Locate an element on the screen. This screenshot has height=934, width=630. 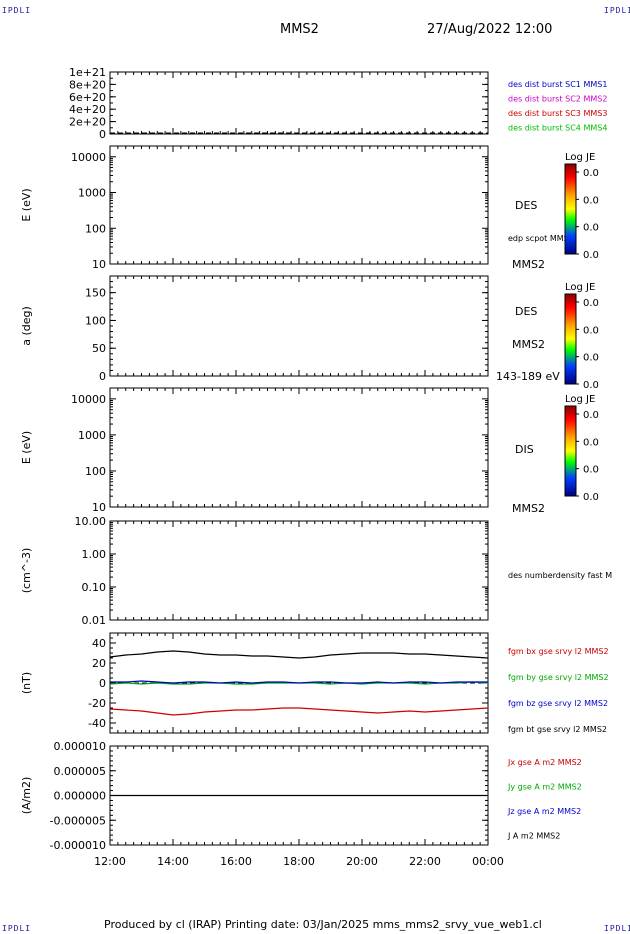
pitch-axis-label: a (deg) is located at coordinates (26, 326).